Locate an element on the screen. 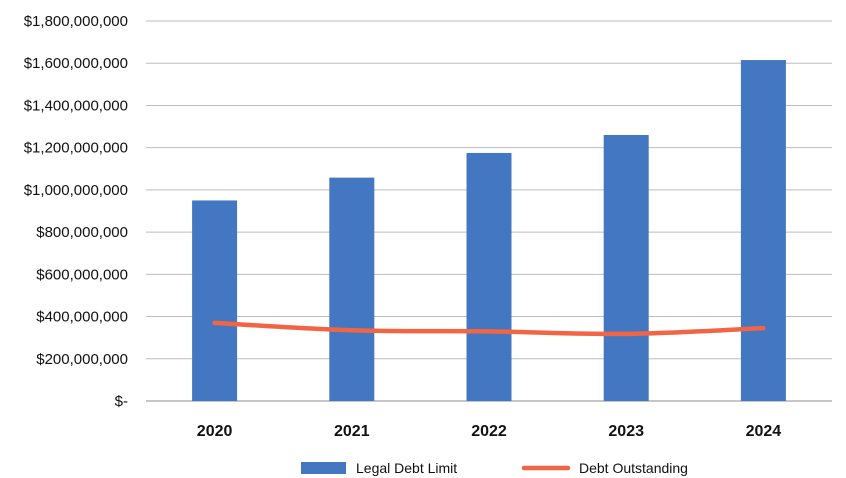 The height and width of the screenshot is (478, 846). line-debt-outstanding is located at coordinates (489, 328).